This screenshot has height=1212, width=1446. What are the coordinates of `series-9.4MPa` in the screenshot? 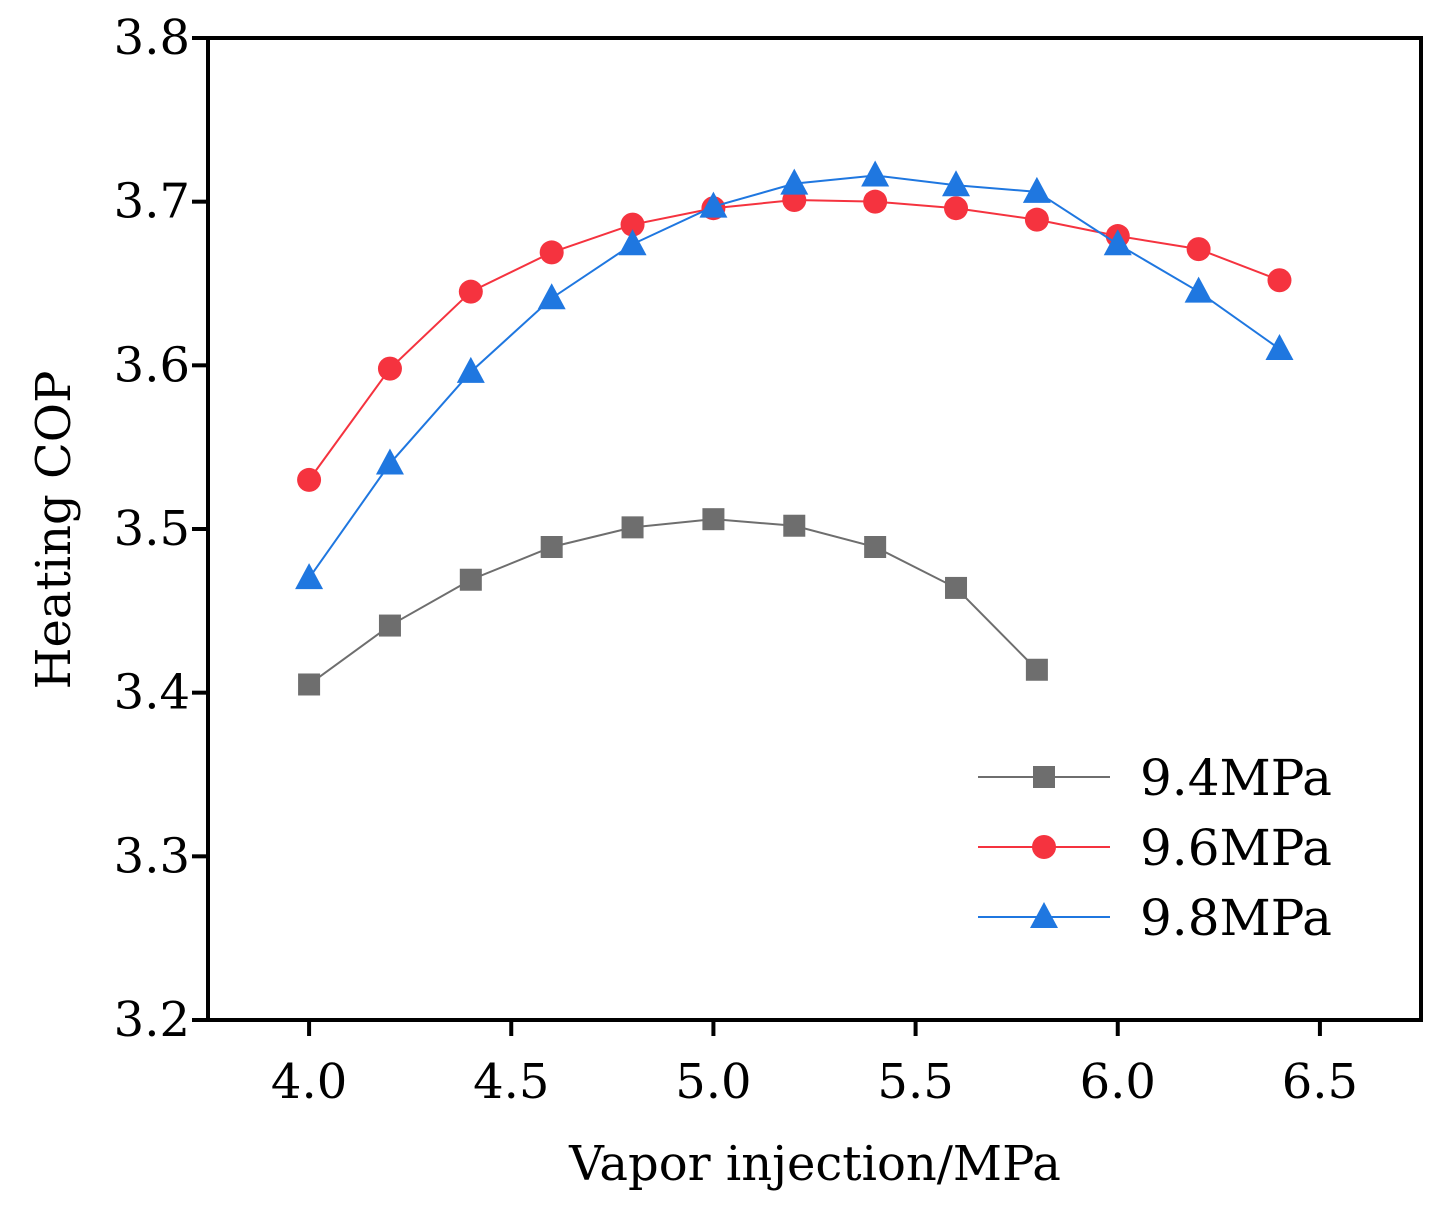 It's located at (673, 602).